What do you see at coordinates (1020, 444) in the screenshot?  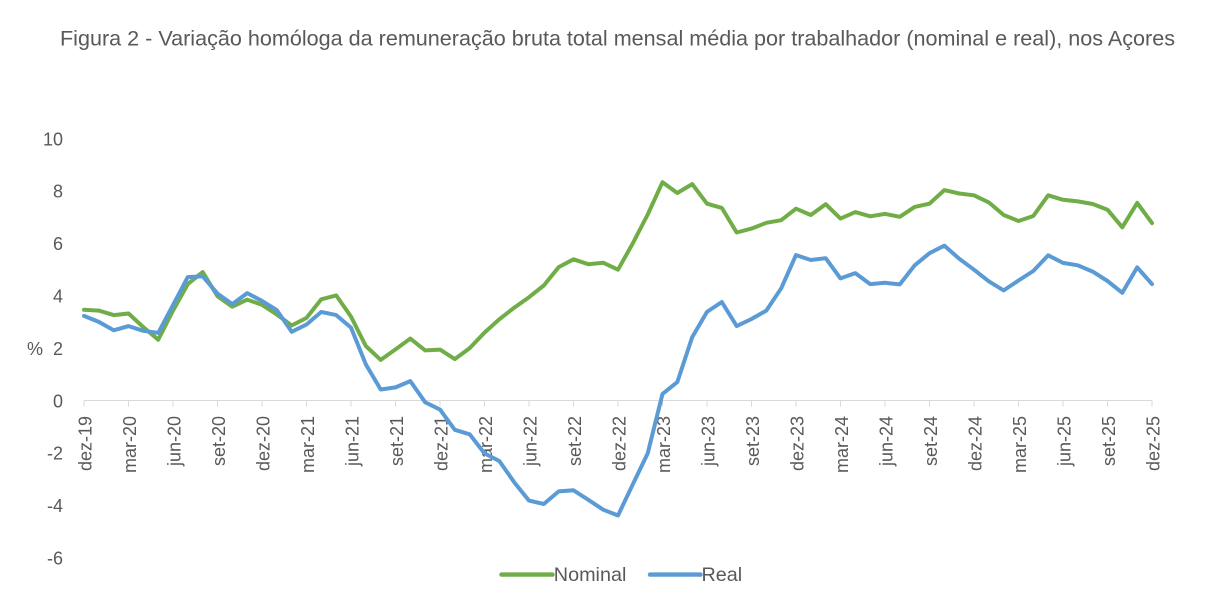 I see `svg-text: mar-25` at bounding box center [1020, 444].